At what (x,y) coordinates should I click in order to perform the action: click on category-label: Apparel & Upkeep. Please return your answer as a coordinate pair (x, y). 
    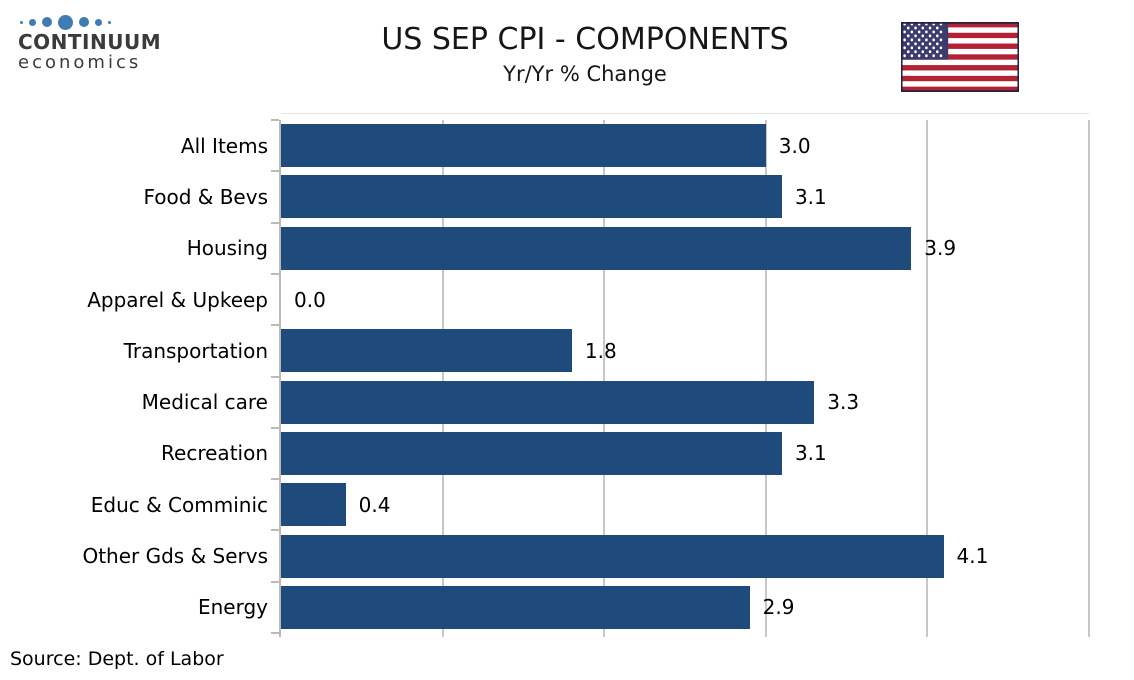
    Looking at the image, I should click on (177, 299).